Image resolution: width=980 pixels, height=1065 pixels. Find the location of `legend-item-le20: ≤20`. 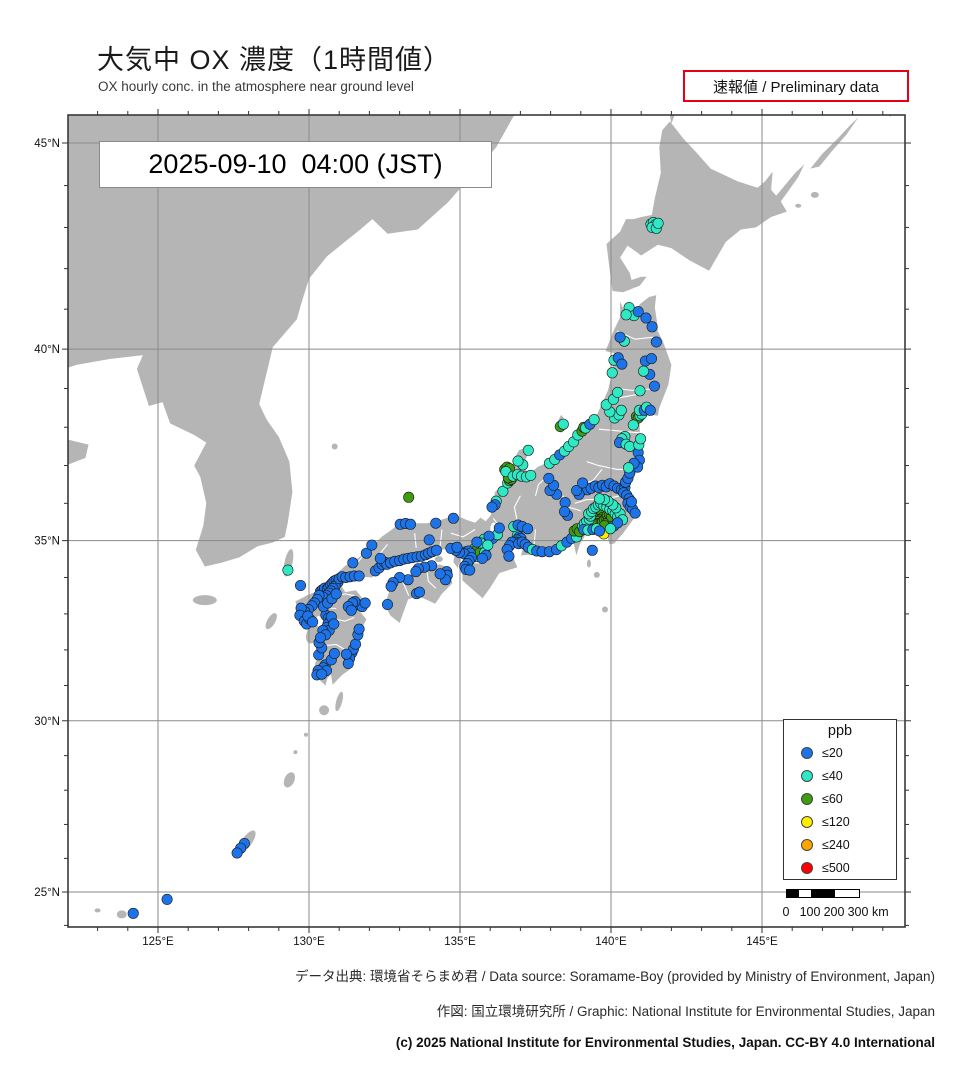

legend-item-le20: ≤20 is located at coordinates (840, 752).